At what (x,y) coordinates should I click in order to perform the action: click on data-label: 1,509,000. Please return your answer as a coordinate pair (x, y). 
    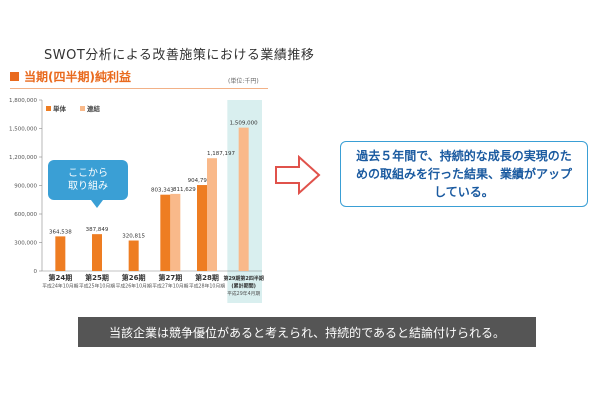
    Looking at the image, I should click on (244, 124).